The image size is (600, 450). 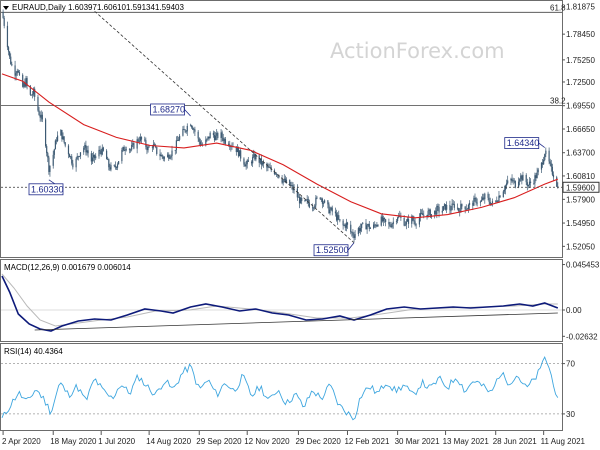 I want to click on current-price-tag, so click(x=581, y=187).